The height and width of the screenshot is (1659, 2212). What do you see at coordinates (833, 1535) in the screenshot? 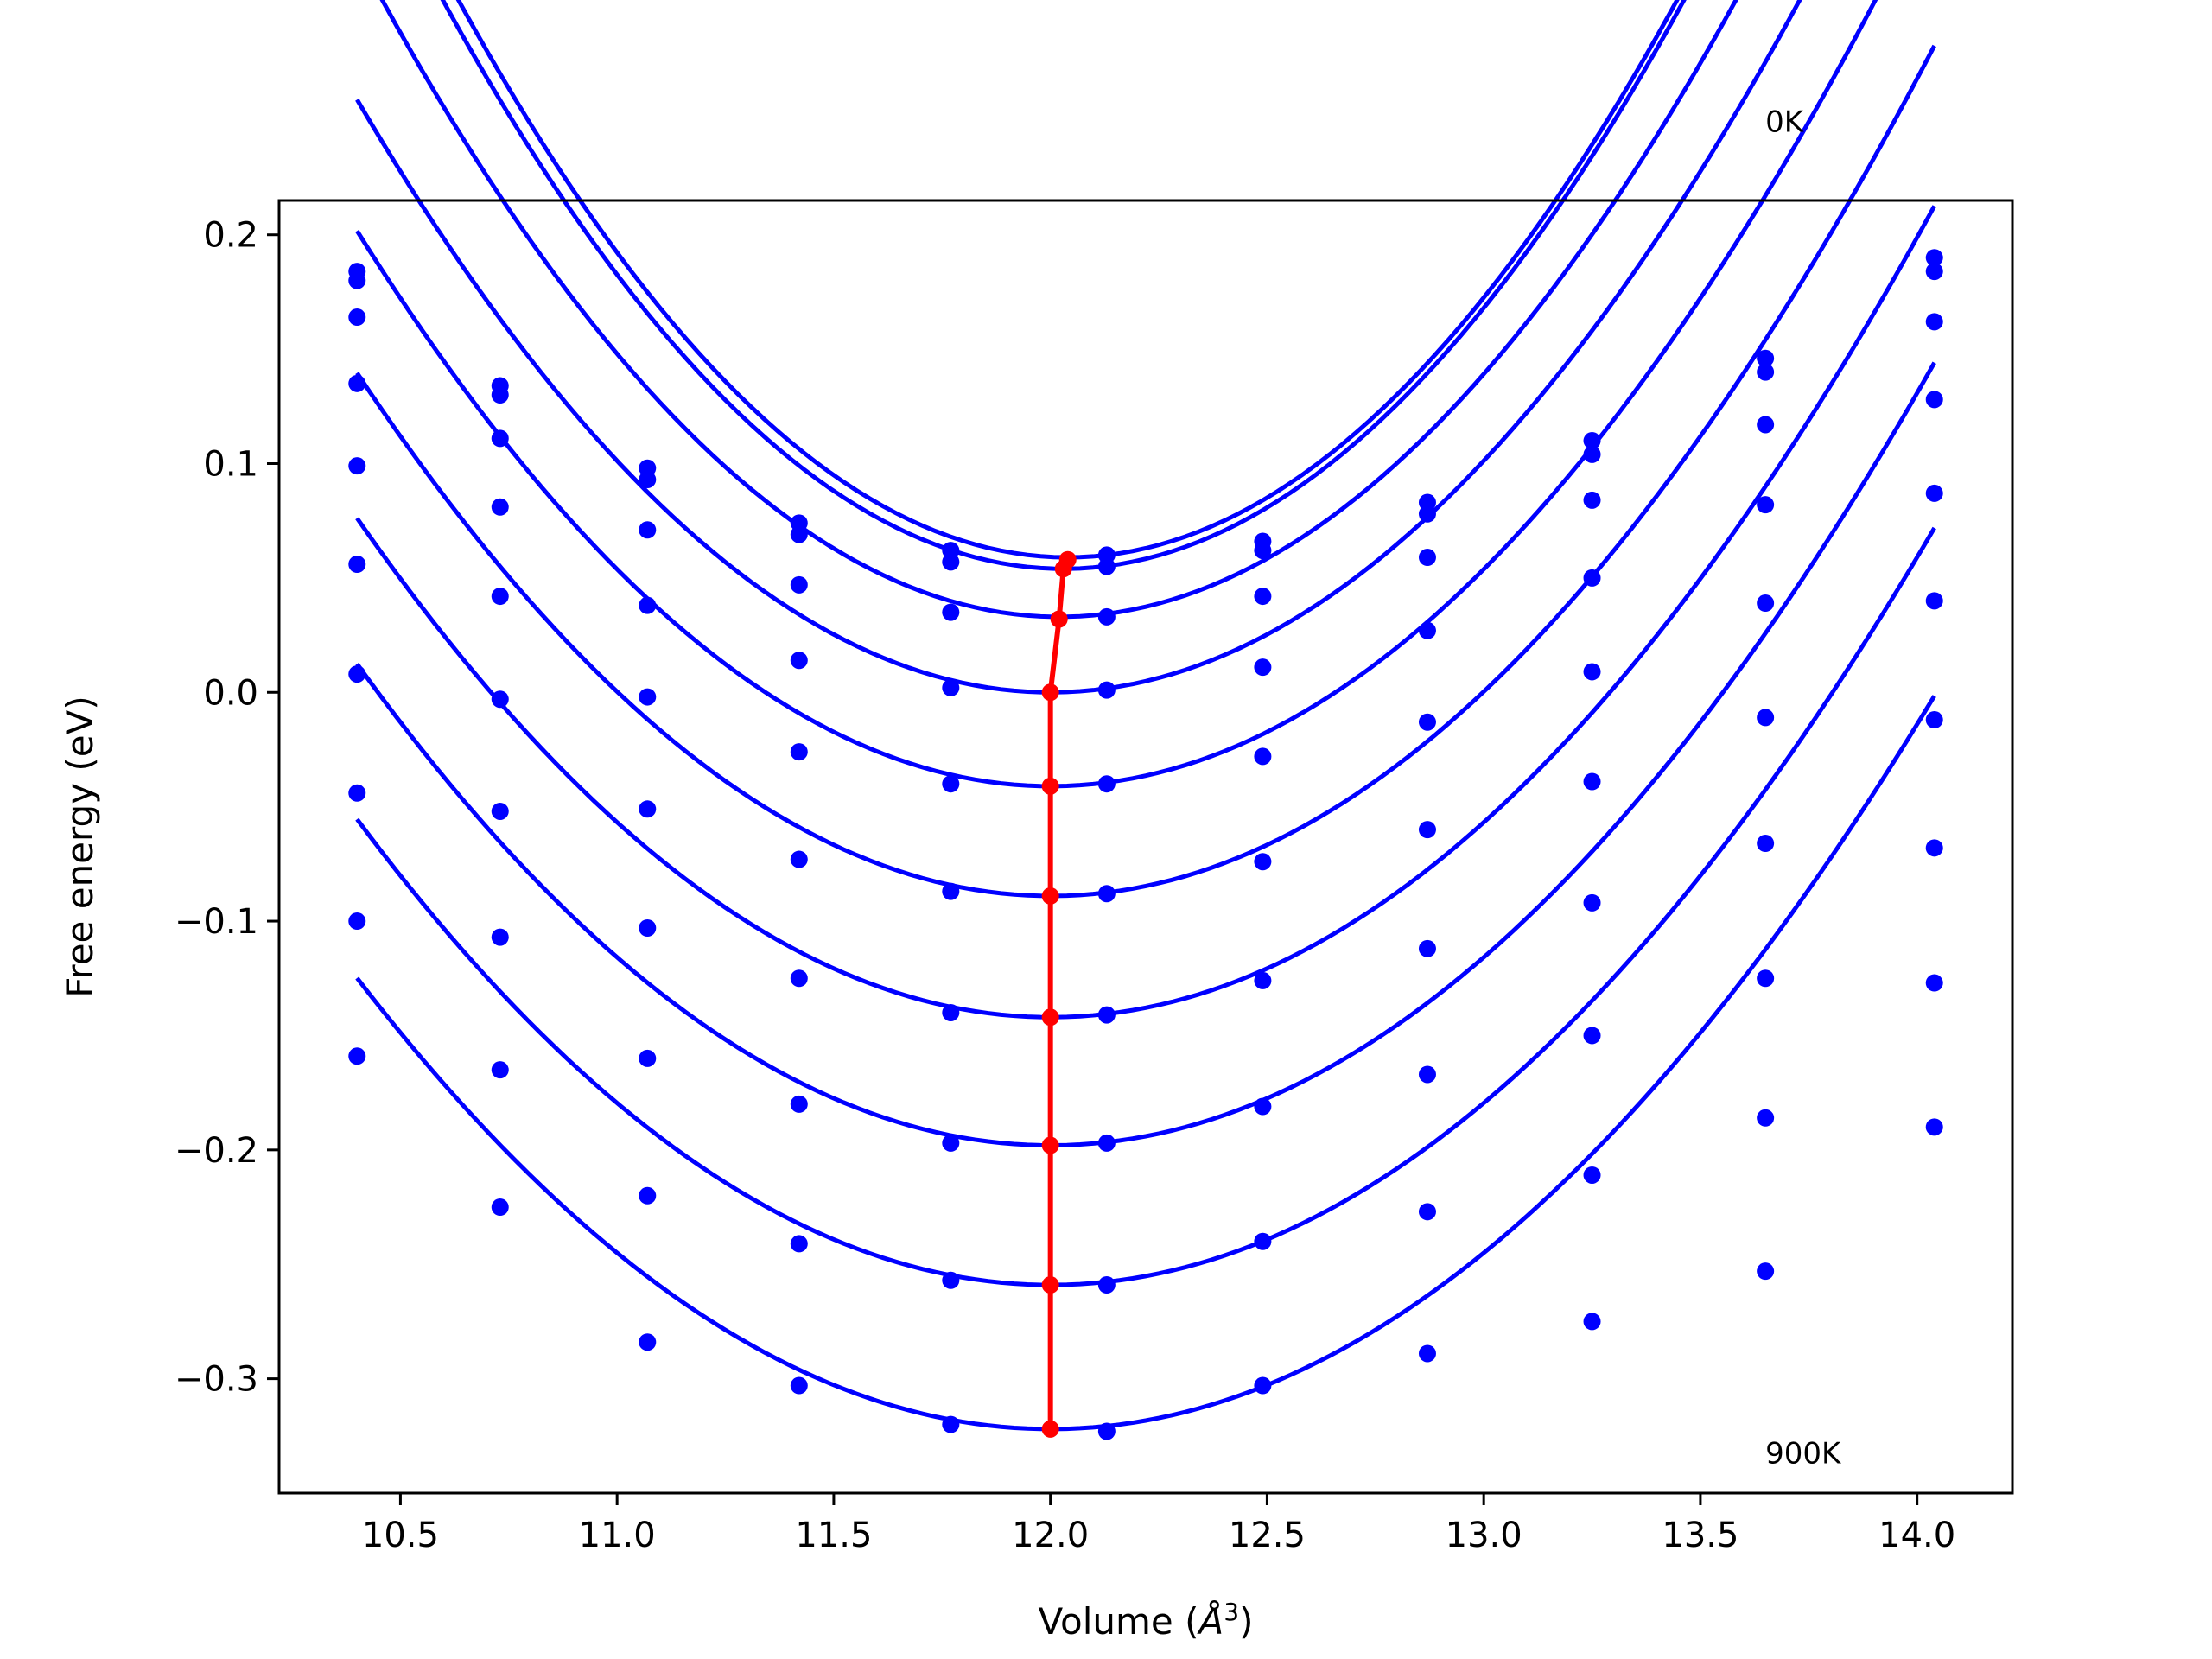
I see `x-tick-label: 11.5` at bounding box center [833, 1535].